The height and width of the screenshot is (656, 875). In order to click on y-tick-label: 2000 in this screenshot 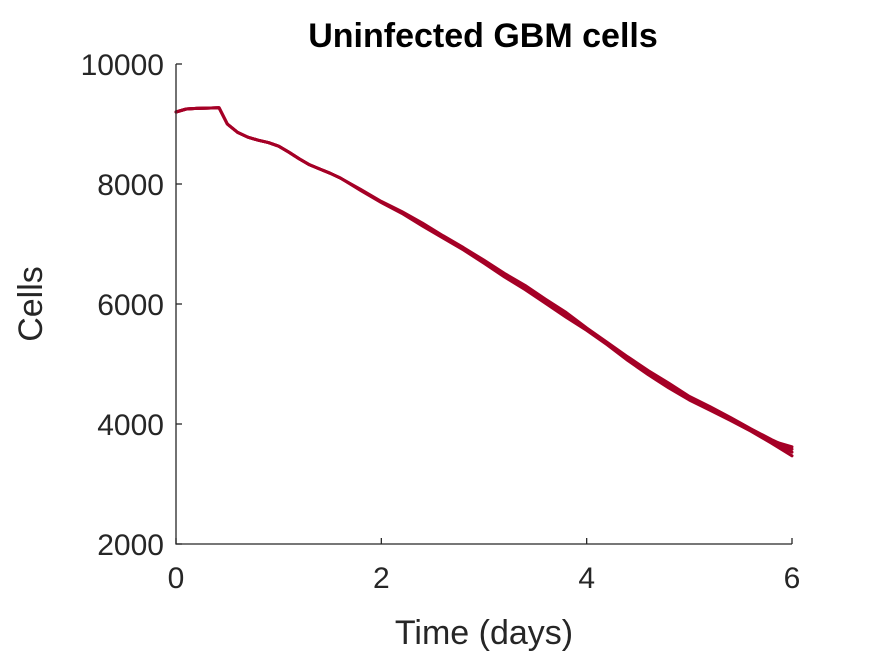, I will do `click(130, 545)`.